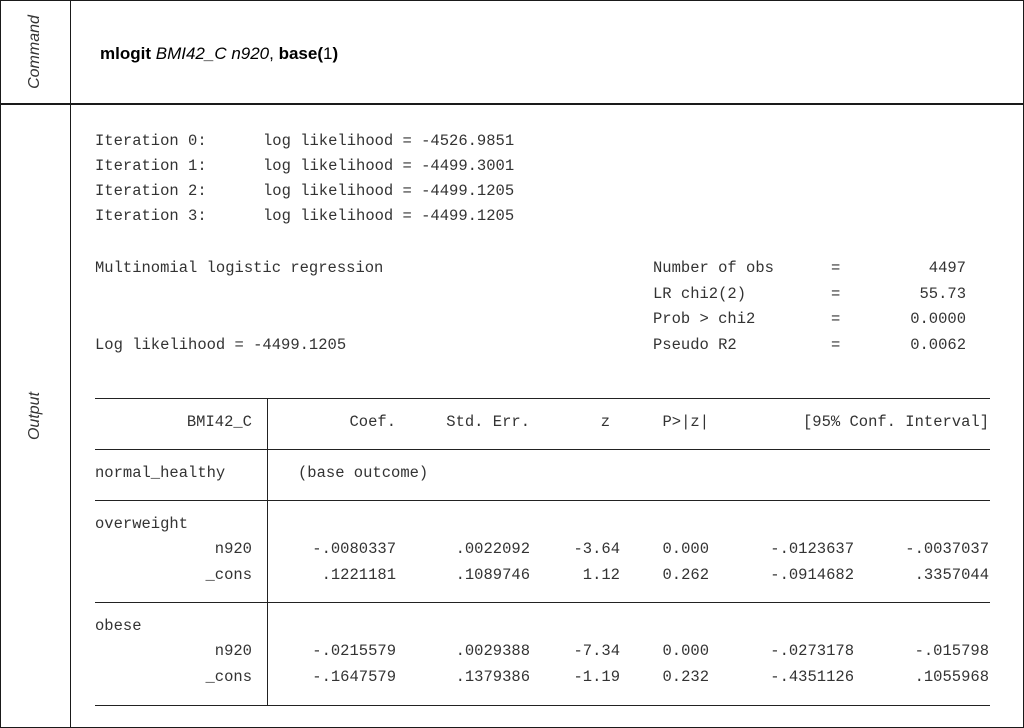  Describe the element at coordinates (947, 268) in the screenshot. I see `stat-value: 4497` at that location.